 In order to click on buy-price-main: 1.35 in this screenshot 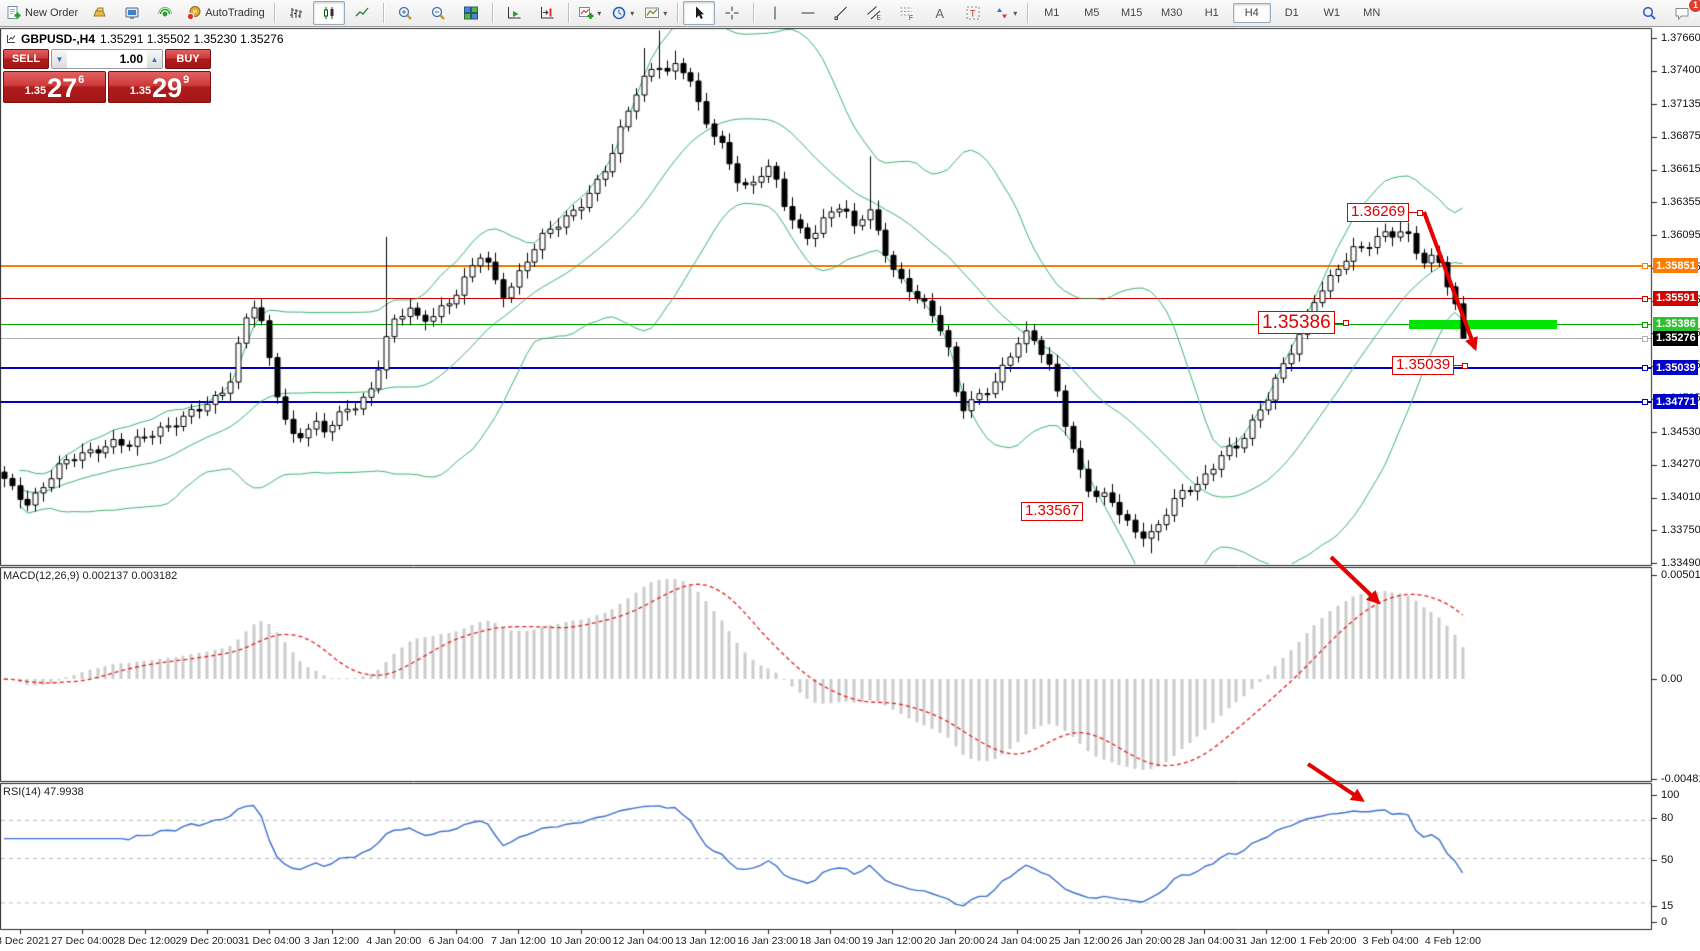, I will do `click(140, 91)`.